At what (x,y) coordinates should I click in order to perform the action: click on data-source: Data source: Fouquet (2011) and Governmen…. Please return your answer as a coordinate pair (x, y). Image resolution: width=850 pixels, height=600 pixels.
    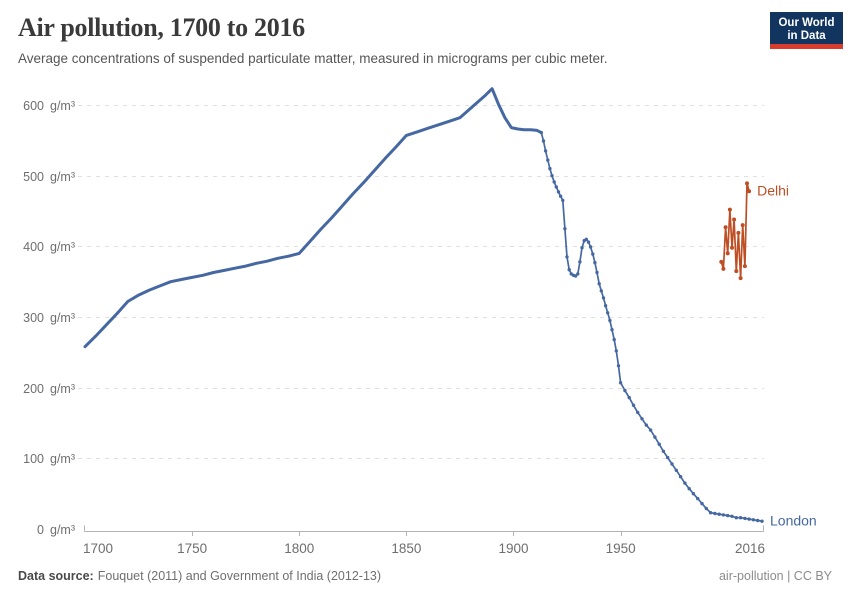
    Looking at the image, I should click on (199, 576).